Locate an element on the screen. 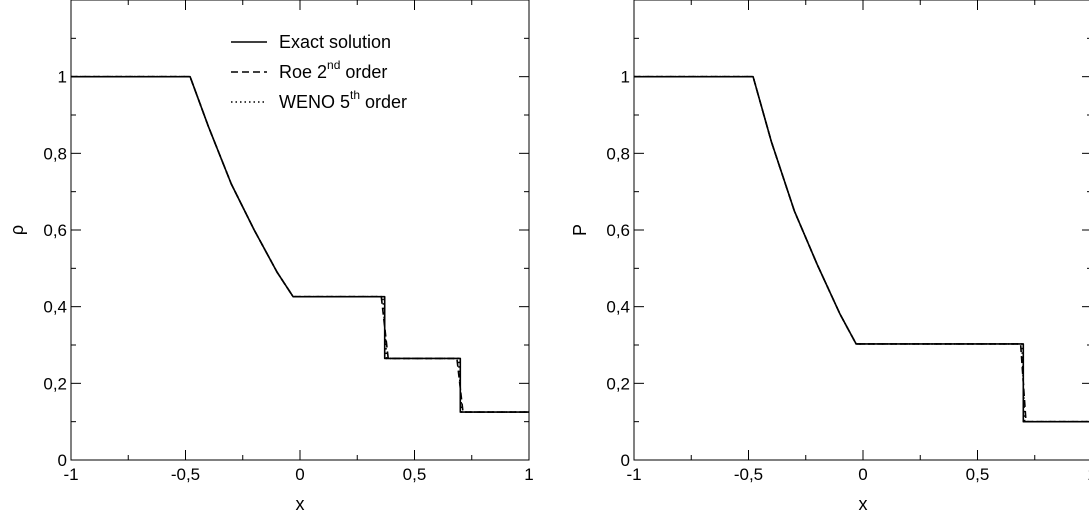  legend-entry: WENO 5th order is located at coordinates (343, 100).